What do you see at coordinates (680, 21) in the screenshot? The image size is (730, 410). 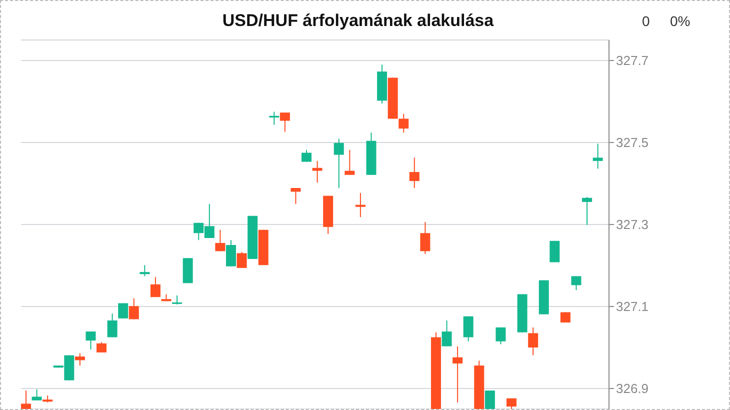 I see `text: 0%` at bounding box center [680, 21].